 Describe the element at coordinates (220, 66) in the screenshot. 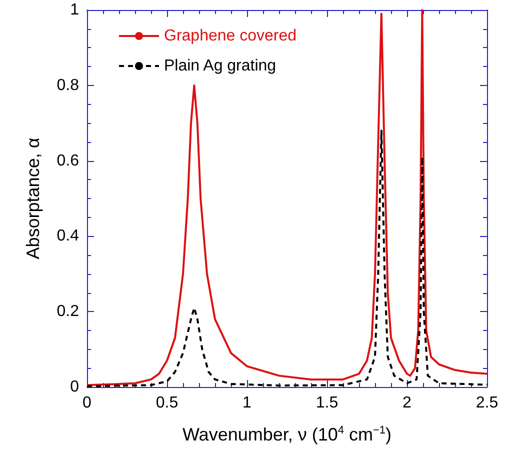

I see `legend-label: Plain Ag grating` at that location.